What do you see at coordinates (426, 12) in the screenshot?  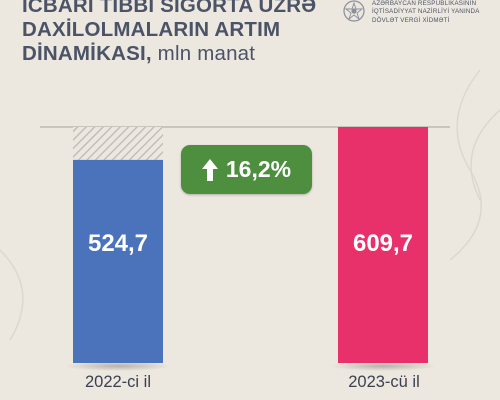 I see `org-line-2: İQTİSADİYYAT NAZİRLİYİ YANINDA` at bounding box center [426, 12].